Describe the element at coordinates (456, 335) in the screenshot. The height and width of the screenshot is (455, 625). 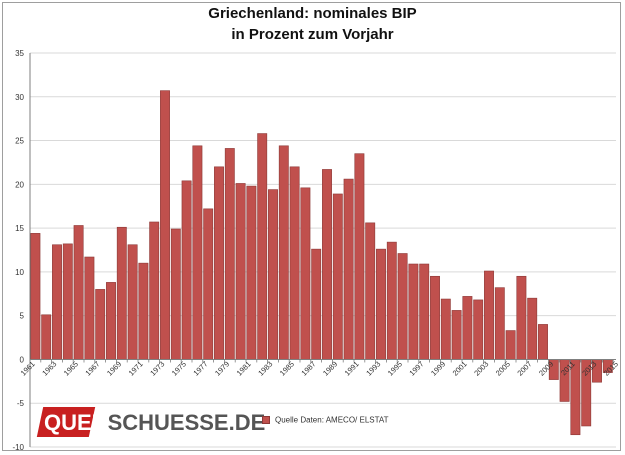
I see `bar-2000` at that location.